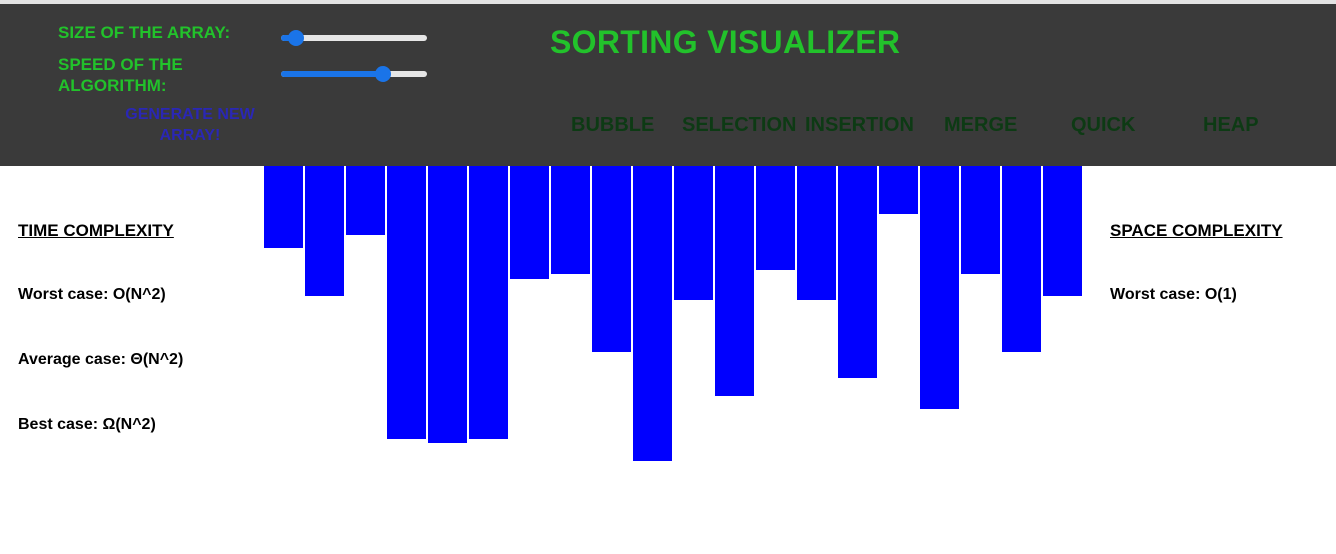 Image resolution: width=1336 pixels, height=554 pixels. I want to click on heap-sort-button: HEAP, so click(1231, 125).